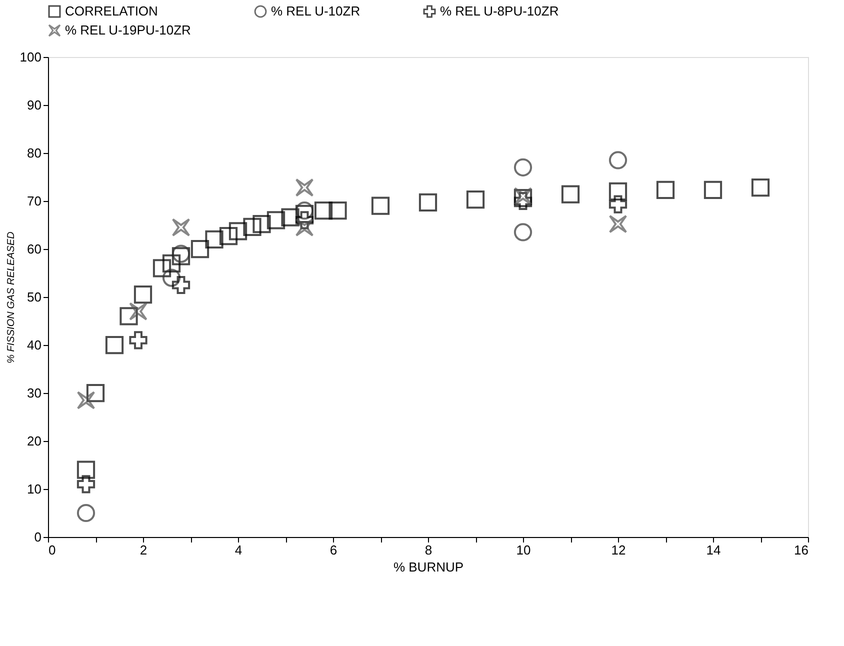 The width and height of the screenshot is (844, 646). I want to click on x-tick-label: 6, so click(334, 550).